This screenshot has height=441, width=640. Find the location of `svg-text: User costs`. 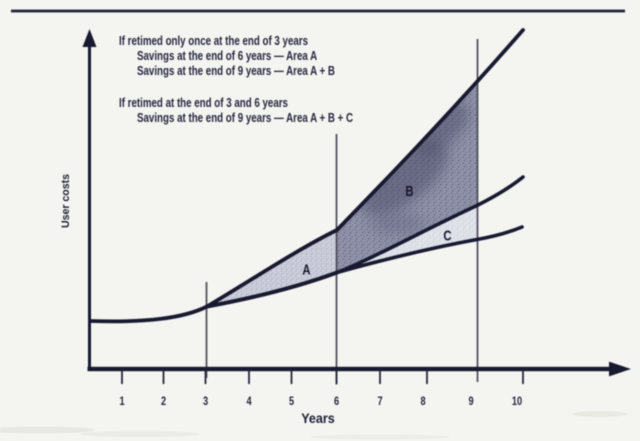

svg-text: User costs is located at coordinates (66, 201).